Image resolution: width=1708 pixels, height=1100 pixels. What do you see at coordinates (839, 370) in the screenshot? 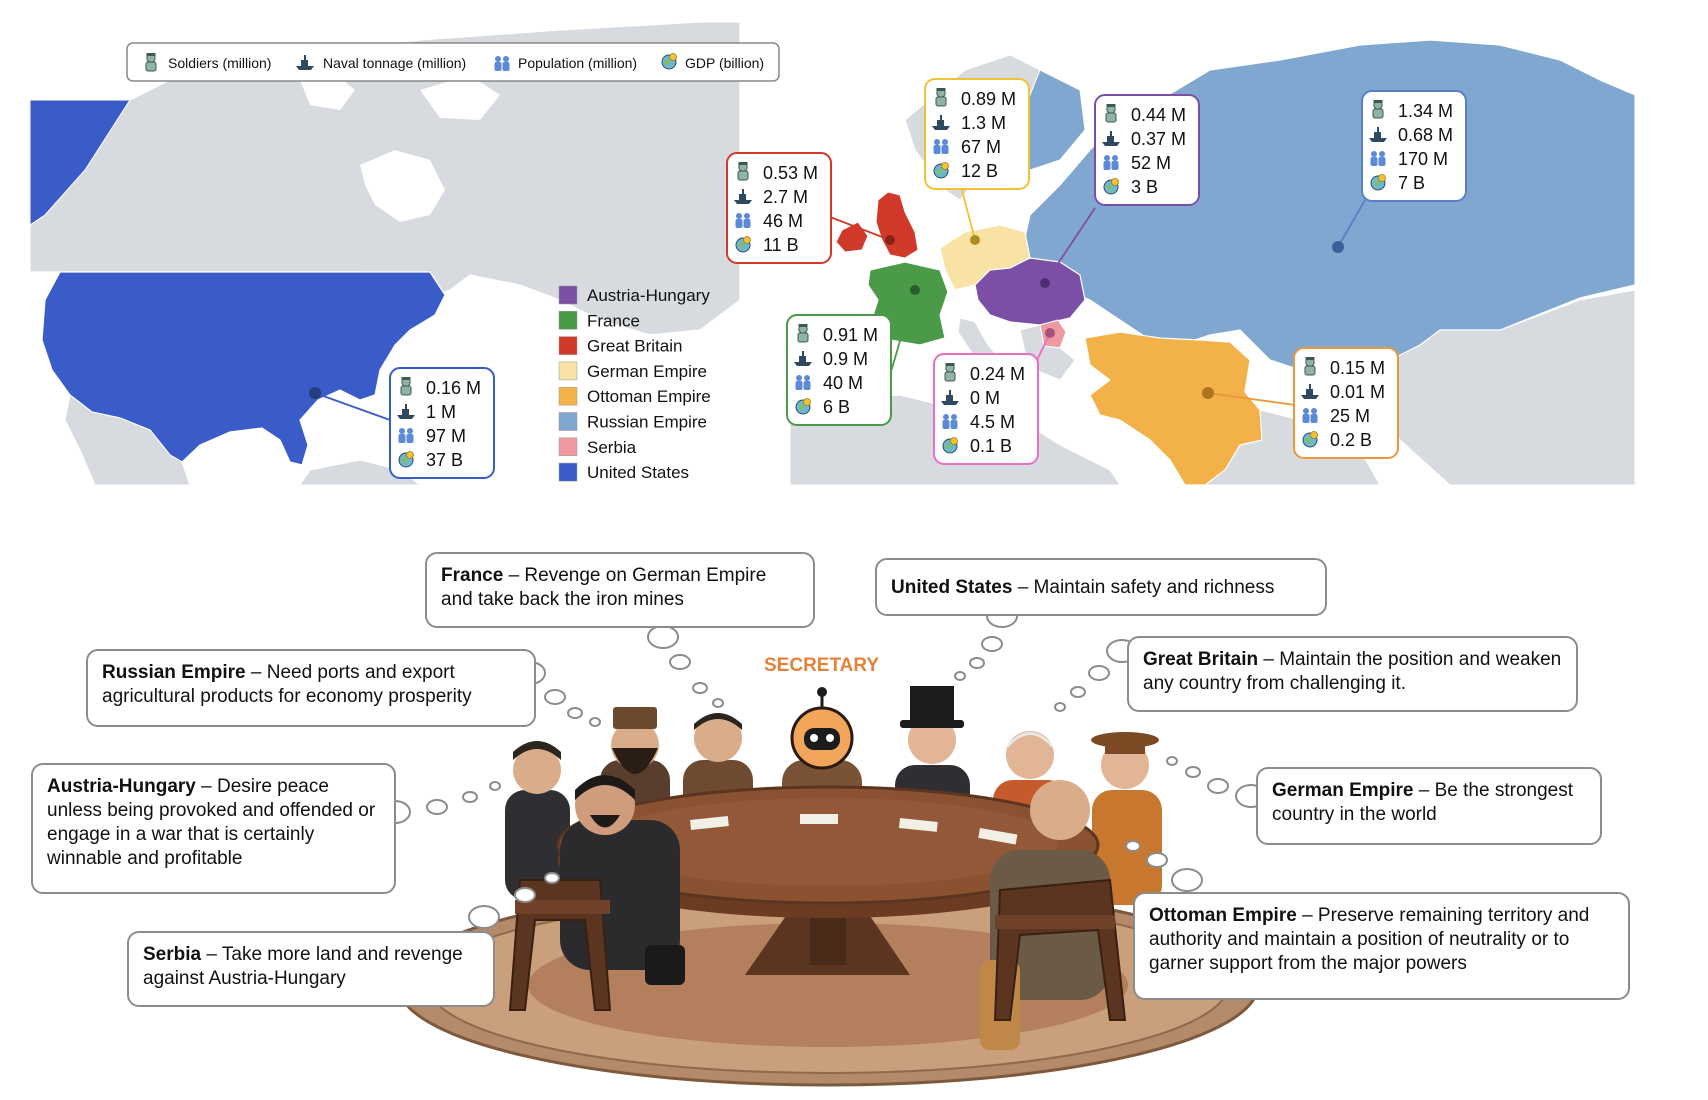
I see `stat-box-france: 0.91 M 0.9 M 40 M 6 B` at bounding box center [839, 370].